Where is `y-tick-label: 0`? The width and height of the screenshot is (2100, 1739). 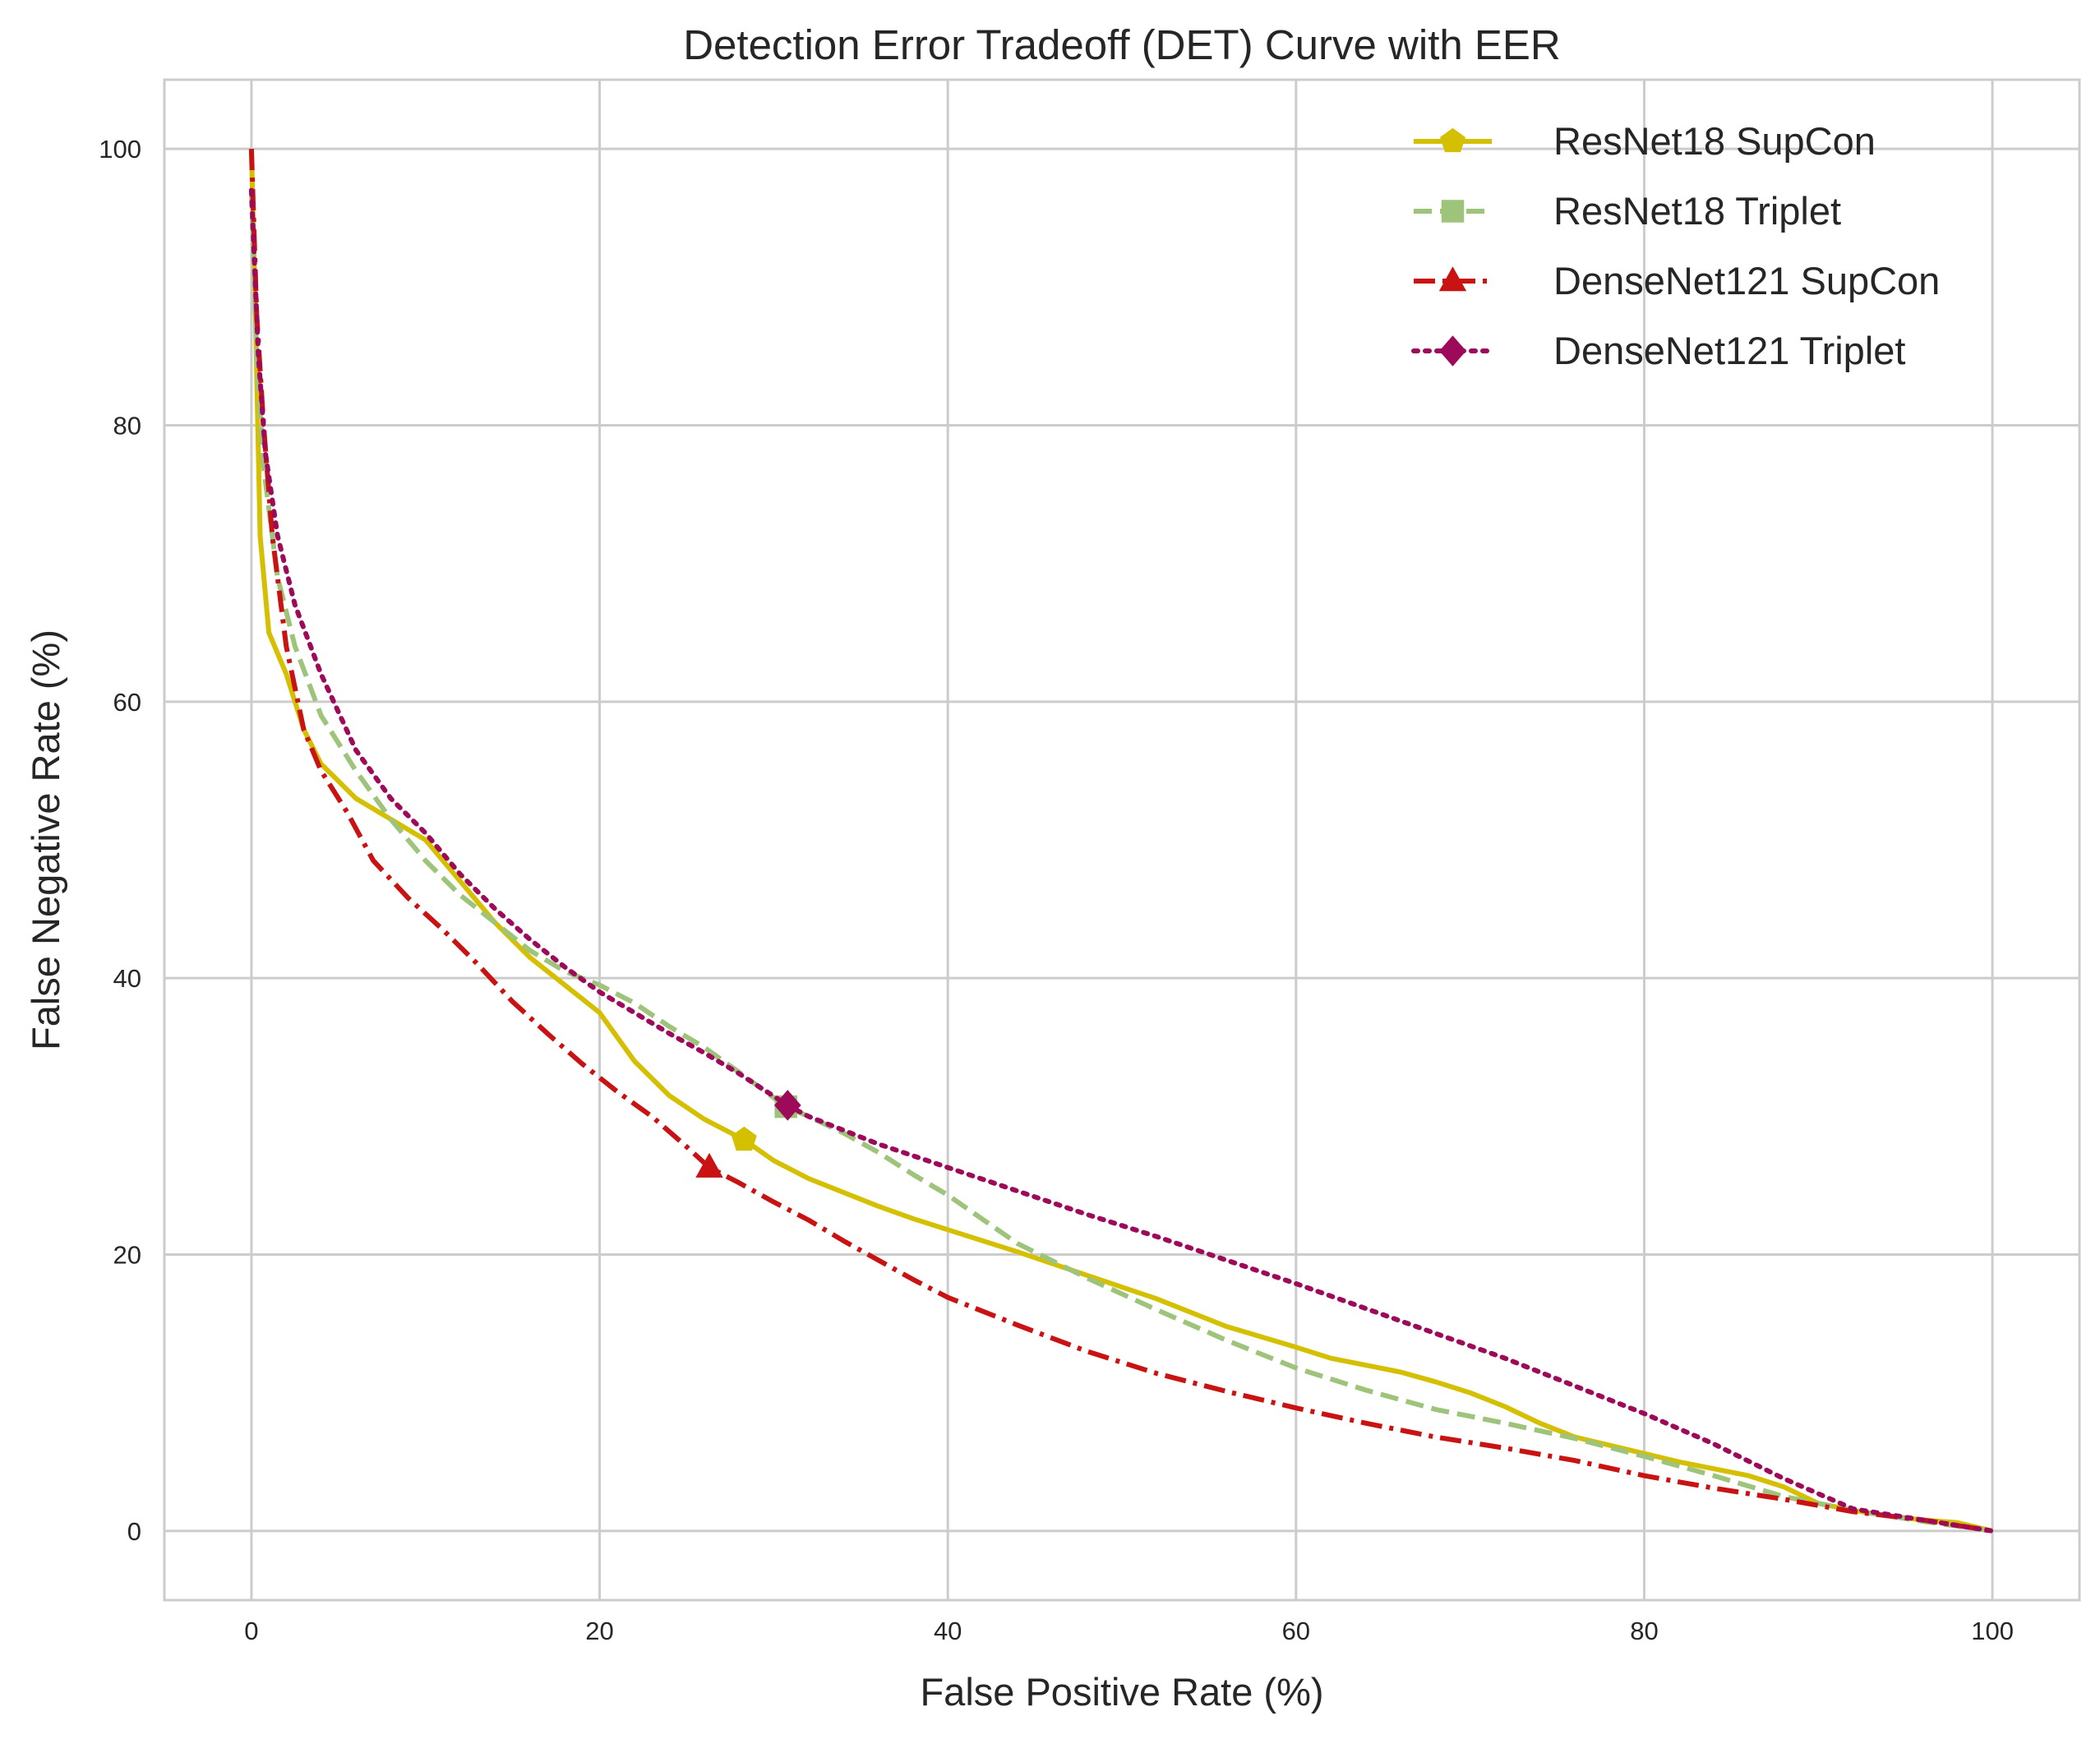 y-tick-label: 0 is located at coordinates (134, 1531).